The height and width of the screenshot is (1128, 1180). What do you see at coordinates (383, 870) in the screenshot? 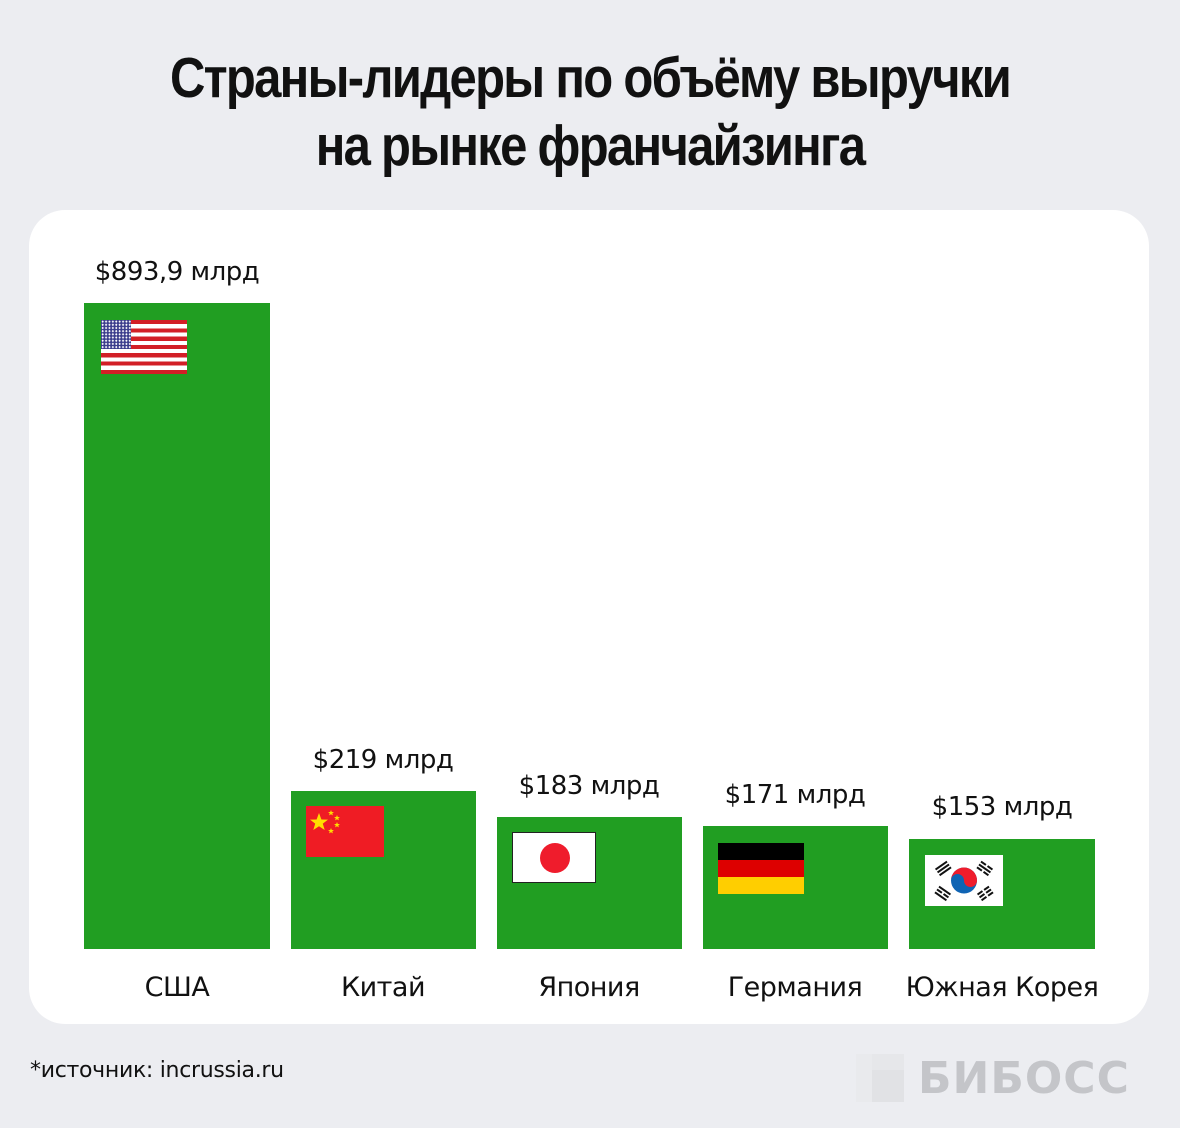
I see `bar-china` at bounding box center [383, 870].